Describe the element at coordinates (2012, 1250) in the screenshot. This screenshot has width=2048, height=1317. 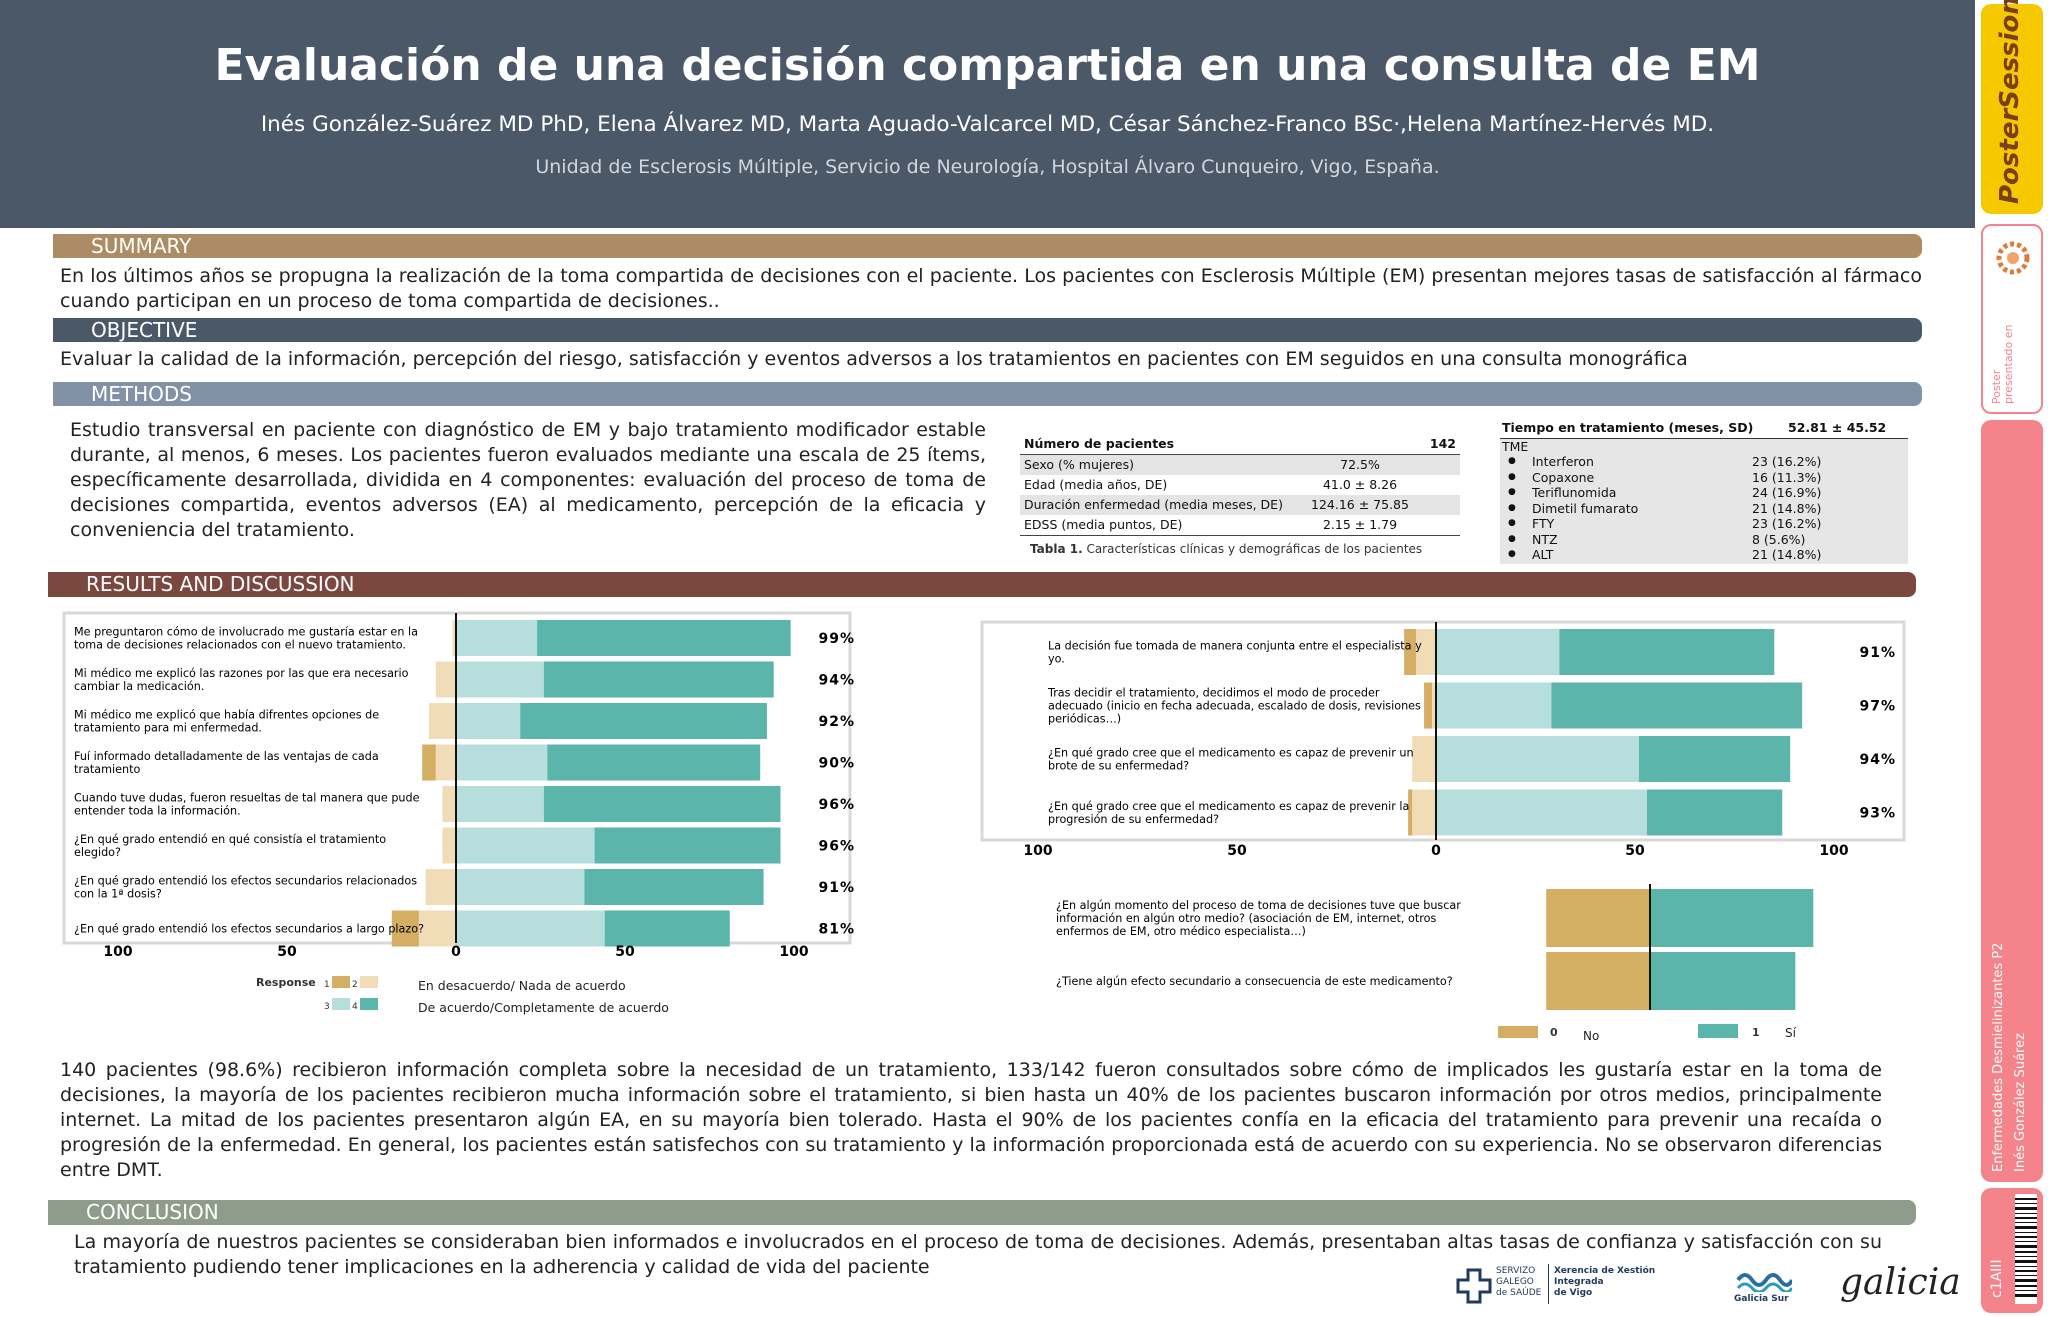
I see `code-block: c1AIII` at that location.